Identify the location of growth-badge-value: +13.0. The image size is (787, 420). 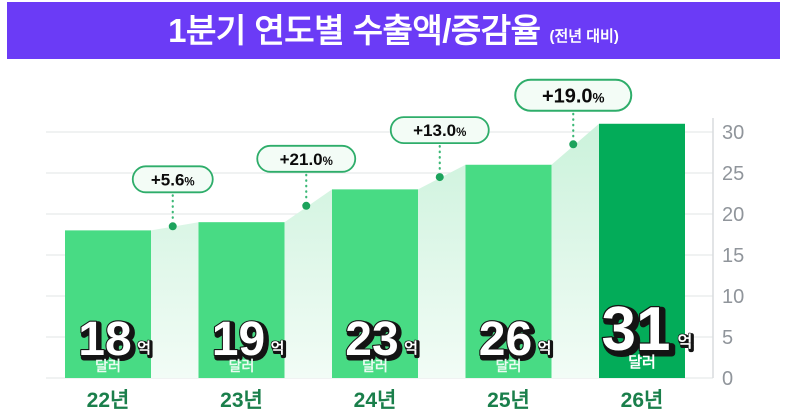
(434, 130).